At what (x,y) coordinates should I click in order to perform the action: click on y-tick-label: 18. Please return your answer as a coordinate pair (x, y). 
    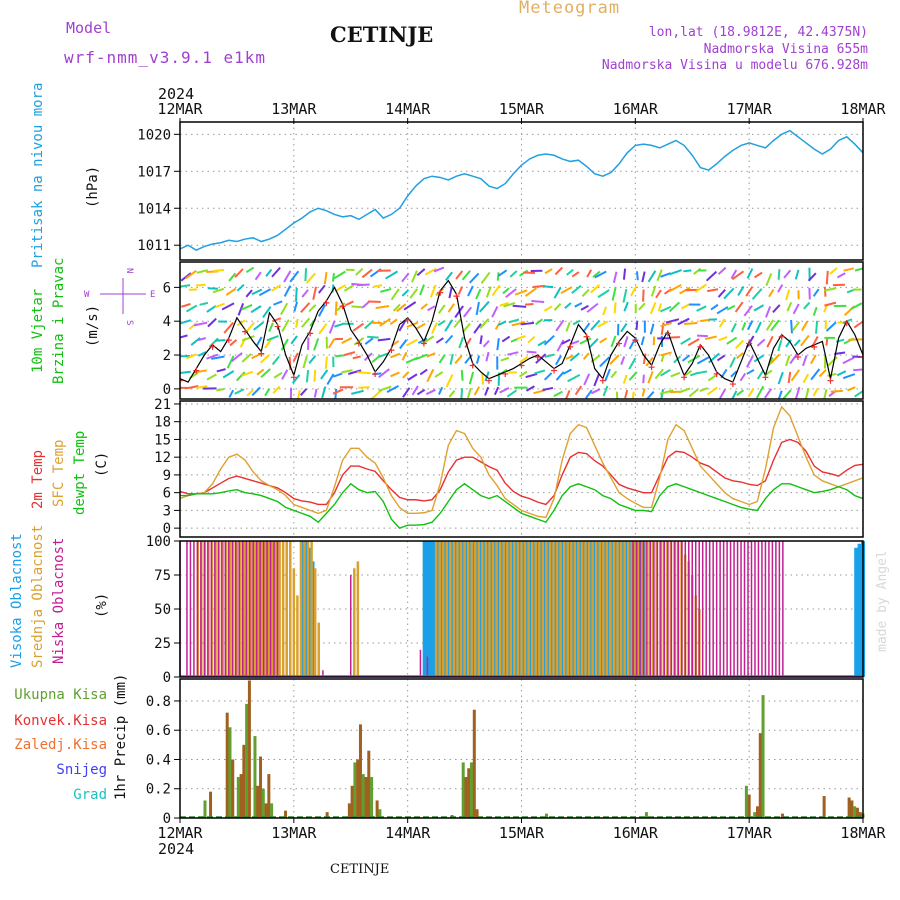
    Looking at the image, I should click on (162, 423).